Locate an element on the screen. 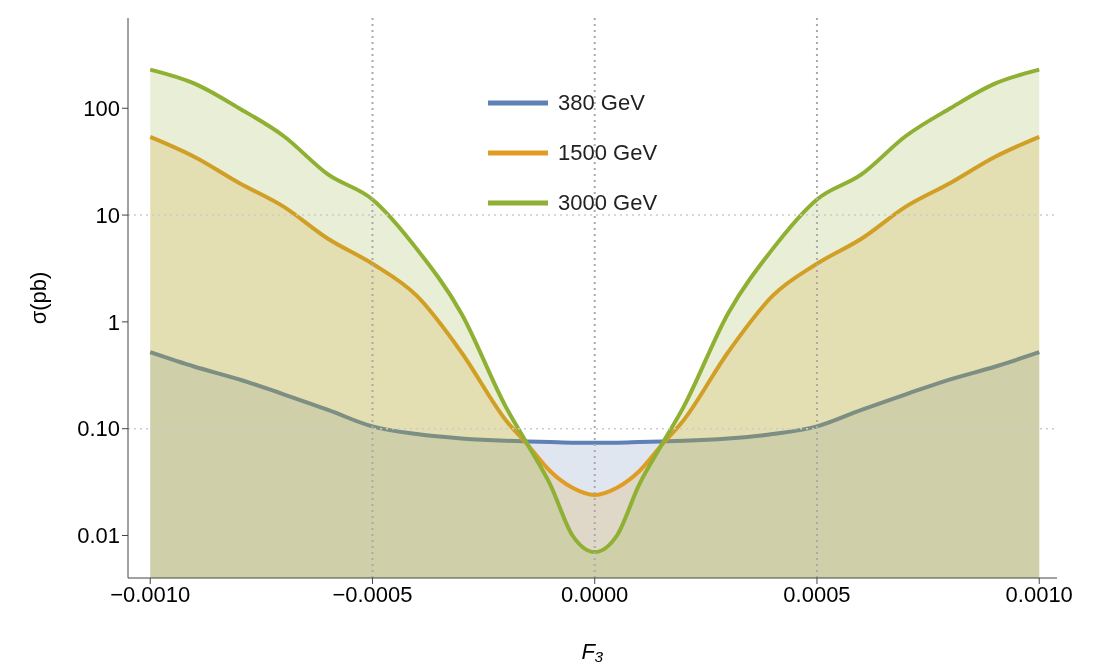 Image resolution: width=1095 pixels, height=672 pixels. legend-label: 1500 GeV is located at coordinates (608, 153).